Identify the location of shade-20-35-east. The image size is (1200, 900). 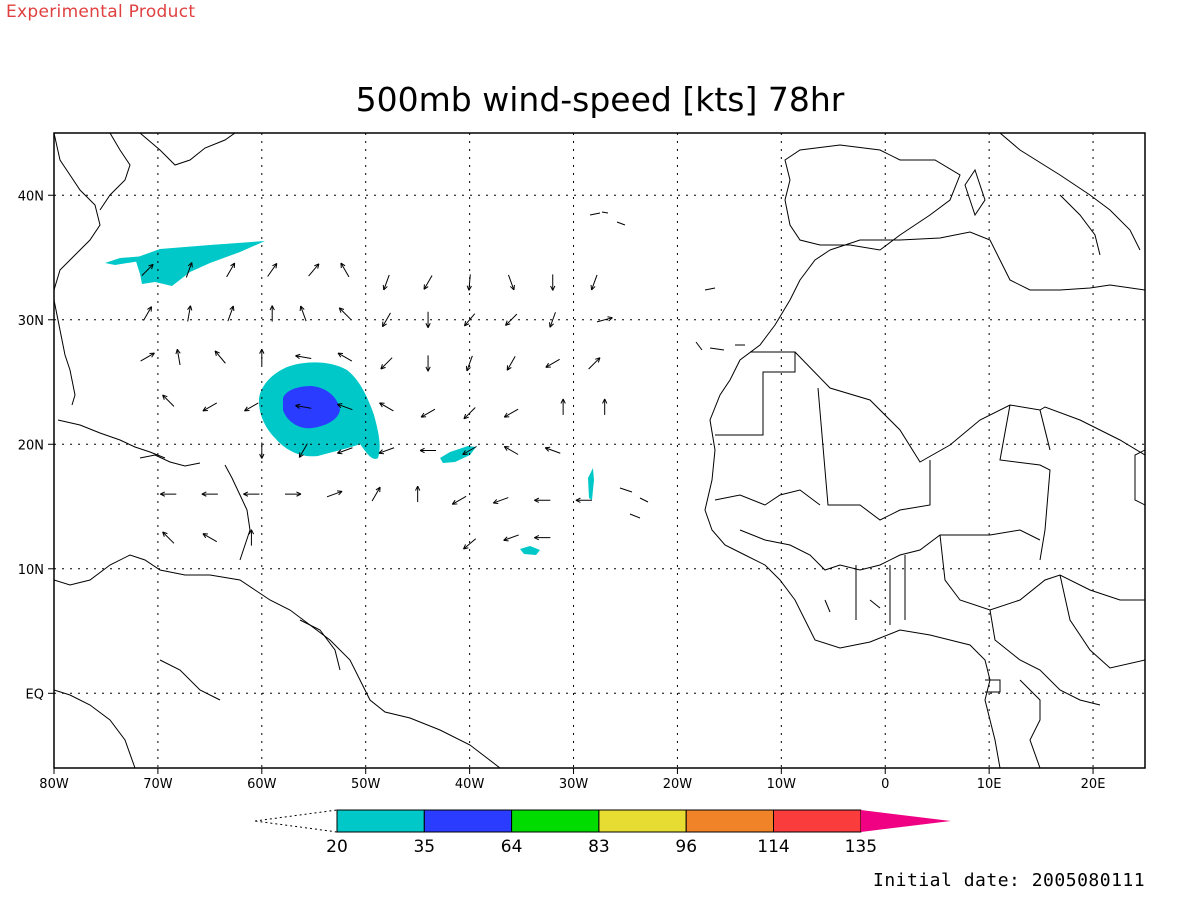
(458, 454).